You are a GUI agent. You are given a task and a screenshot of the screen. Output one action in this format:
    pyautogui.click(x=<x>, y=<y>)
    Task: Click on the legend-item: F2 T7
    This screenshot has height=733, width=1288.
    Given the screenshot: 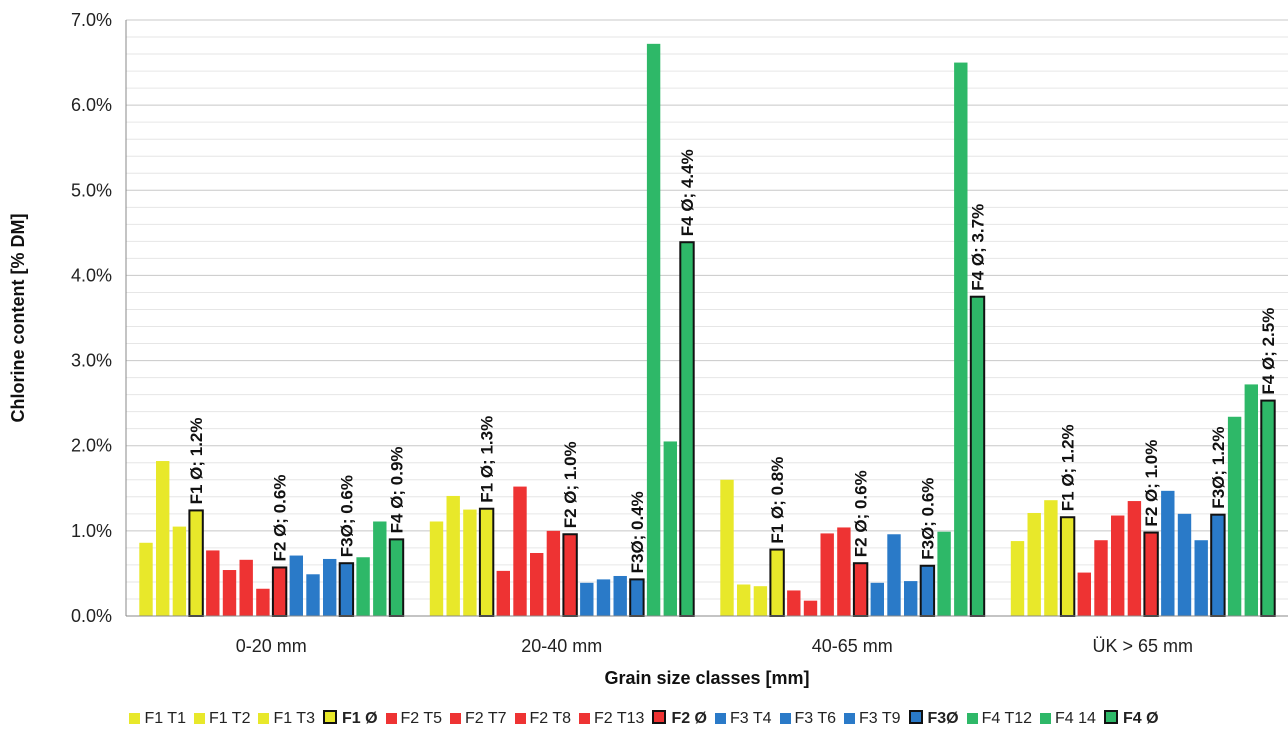 What is the action you would take?
    pyautogui.click(x=478, y=719)
    